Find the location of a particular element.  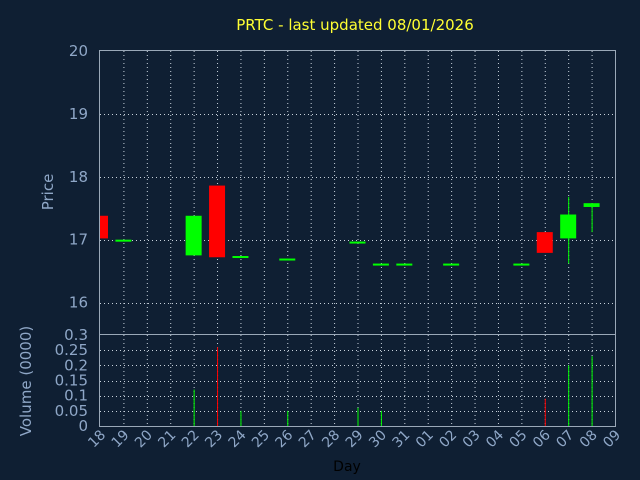

price-y-tick-label: 20 is located at coordinates (78, 51).